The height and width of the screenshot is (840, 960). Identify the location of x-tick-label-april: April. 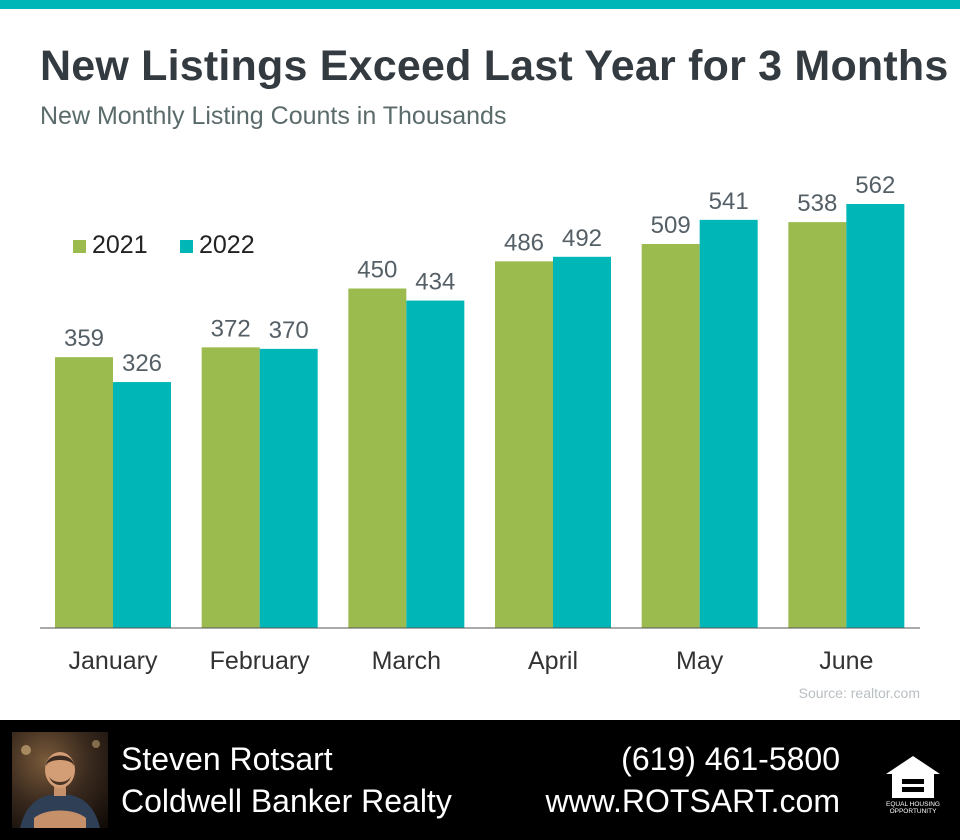
(553, 661).